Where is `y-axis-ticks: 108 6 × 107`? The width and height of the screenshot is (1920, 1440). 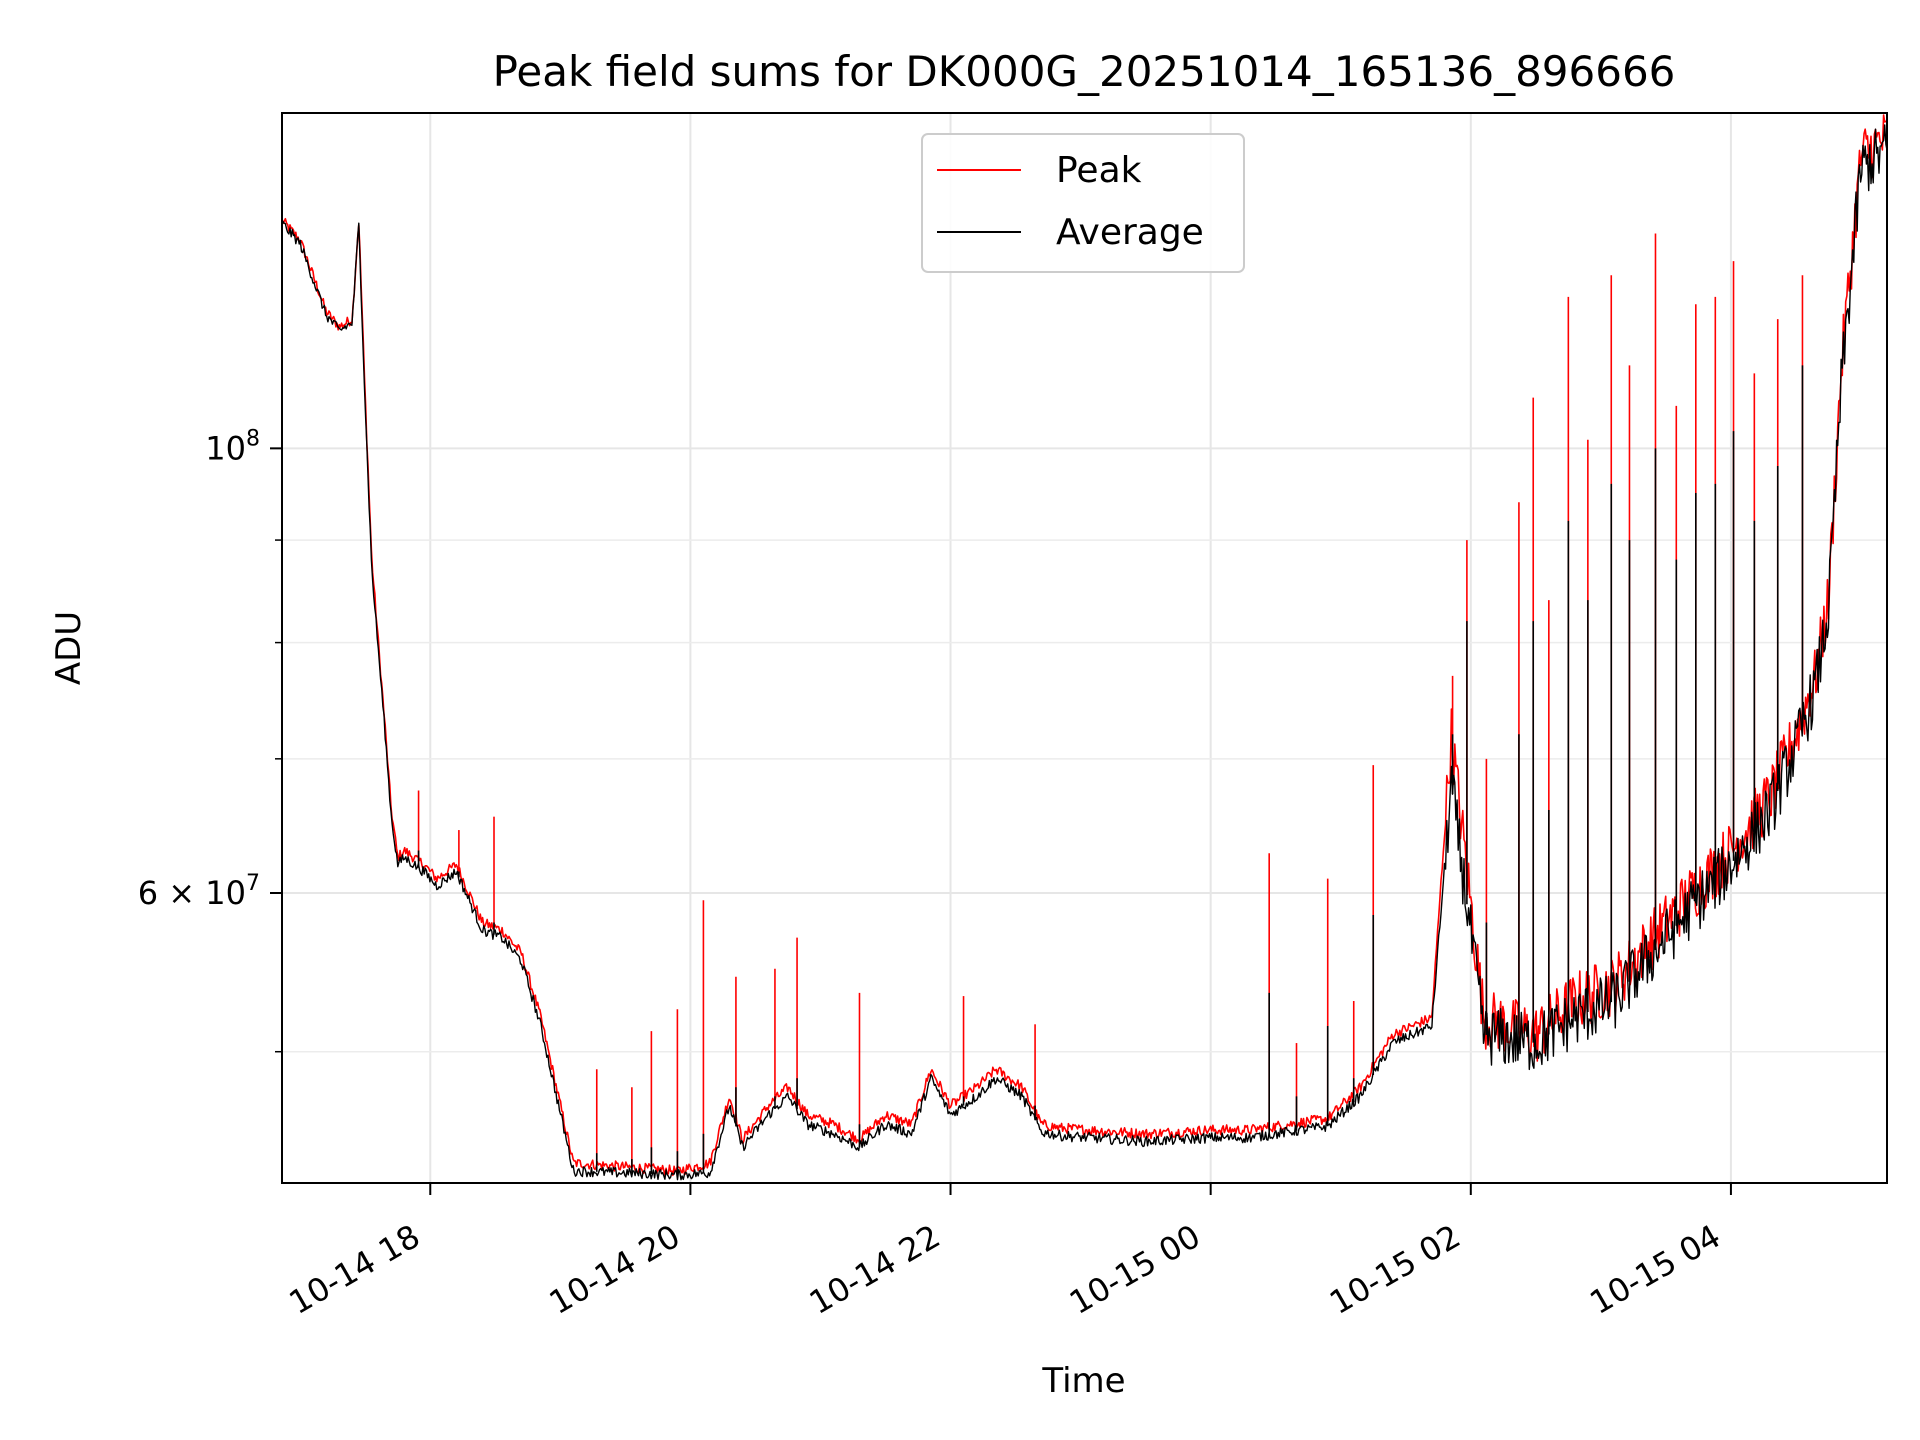 y-axis-ticks: 108 6 × 107 is located at coordinates (210, 739).